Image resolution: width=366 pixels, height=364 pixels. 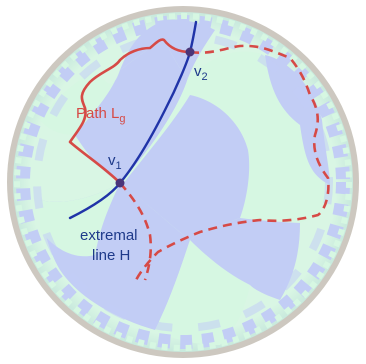 What do you see at coordinates (201, 73) in the screenshot?
I see `vertex-v2-label: v2` at bounding box center [201, 73].